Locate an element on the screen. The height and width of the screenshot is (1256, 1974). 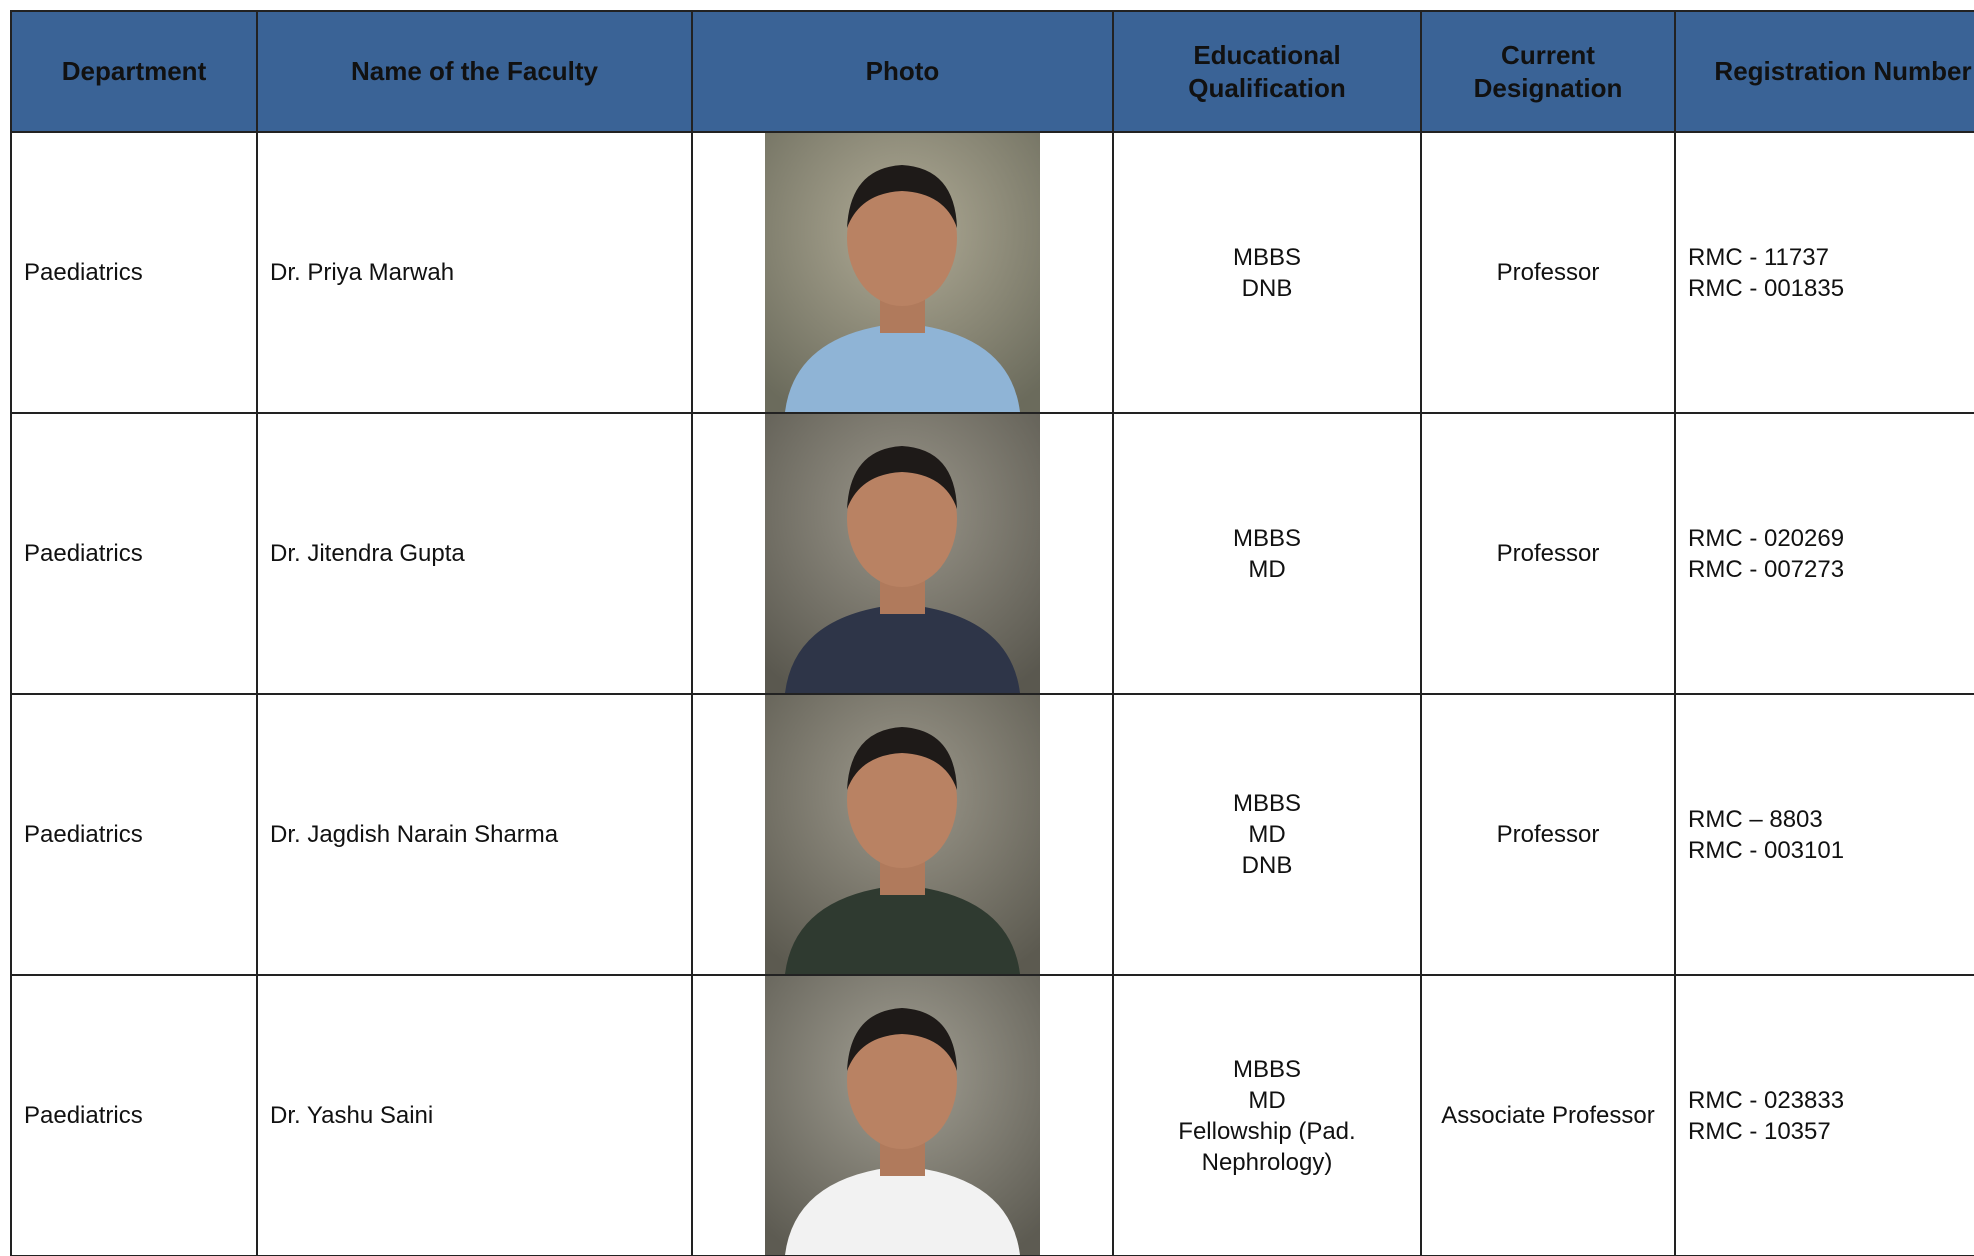
qualification-cell: MBBS MD DNB is located at coordinates (1267, 834).